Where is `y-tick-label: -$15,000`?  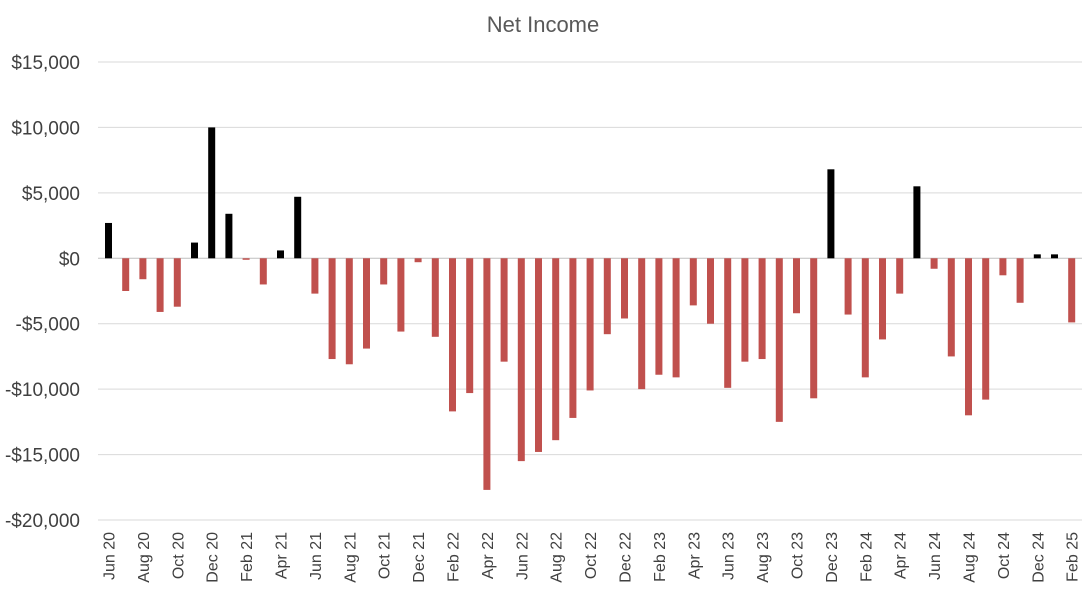
y-tick-label: -$15,000 is located at coordinates (42, 456).